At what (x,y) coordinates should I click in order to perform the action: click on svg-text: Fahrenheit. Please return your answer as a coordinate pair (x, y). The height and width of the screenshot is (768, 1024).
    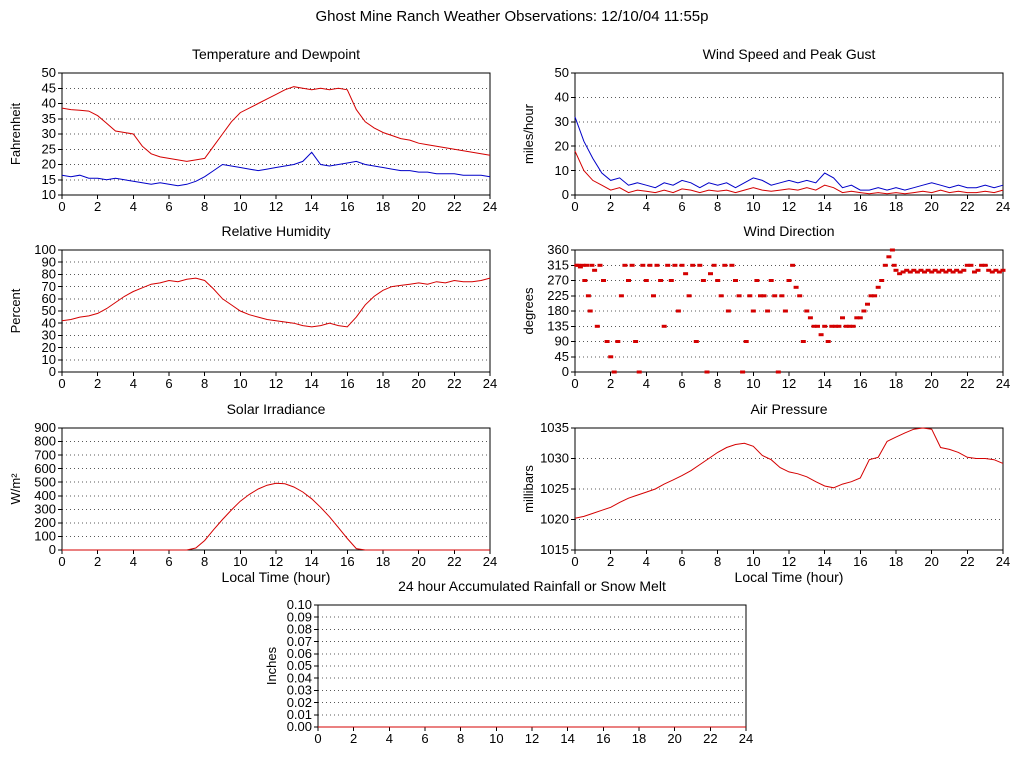
    Looking at the image, I should click on (15, 134).